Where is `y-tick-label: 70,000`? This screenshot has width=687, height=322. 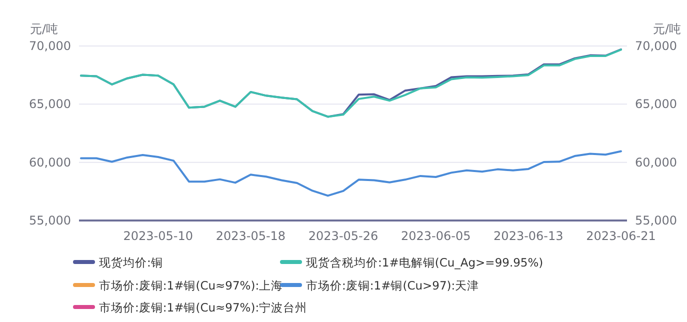 y-tick-label: 70,000 is located at coordinates (50, 46).